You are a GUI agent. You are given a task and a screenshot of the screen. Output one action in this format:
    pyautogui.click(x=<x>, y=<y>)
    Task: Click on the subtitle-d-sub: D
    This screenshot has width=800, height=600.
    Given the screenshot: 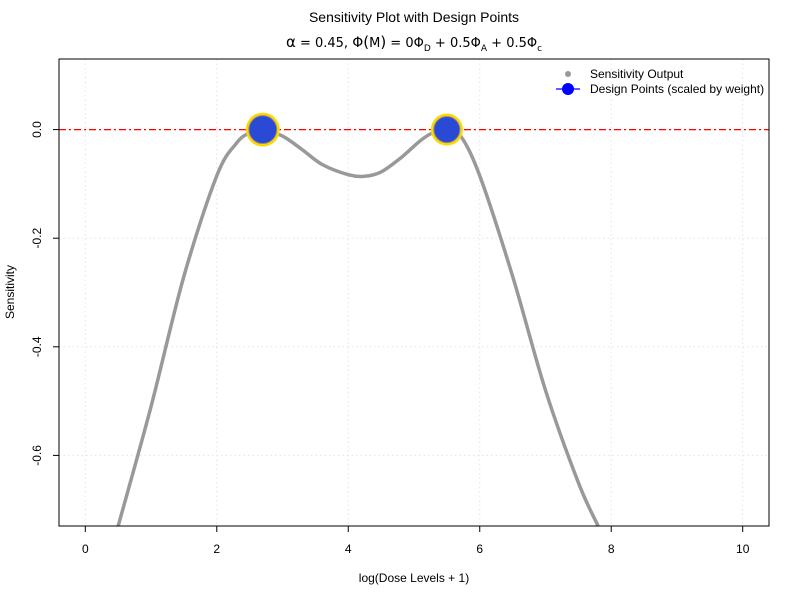 What is the action you would take?
    pyautogui.click(x=427, y=49)
    